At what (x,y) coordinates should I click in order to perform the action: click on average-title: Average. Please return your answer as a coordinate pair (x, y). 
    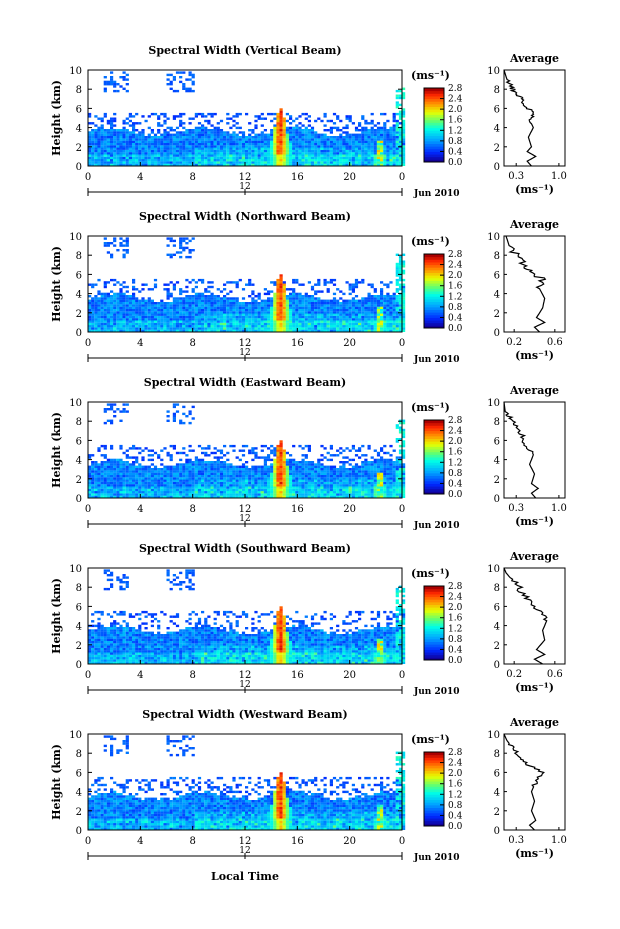
    Looking at the image, I should click on (534, 224).